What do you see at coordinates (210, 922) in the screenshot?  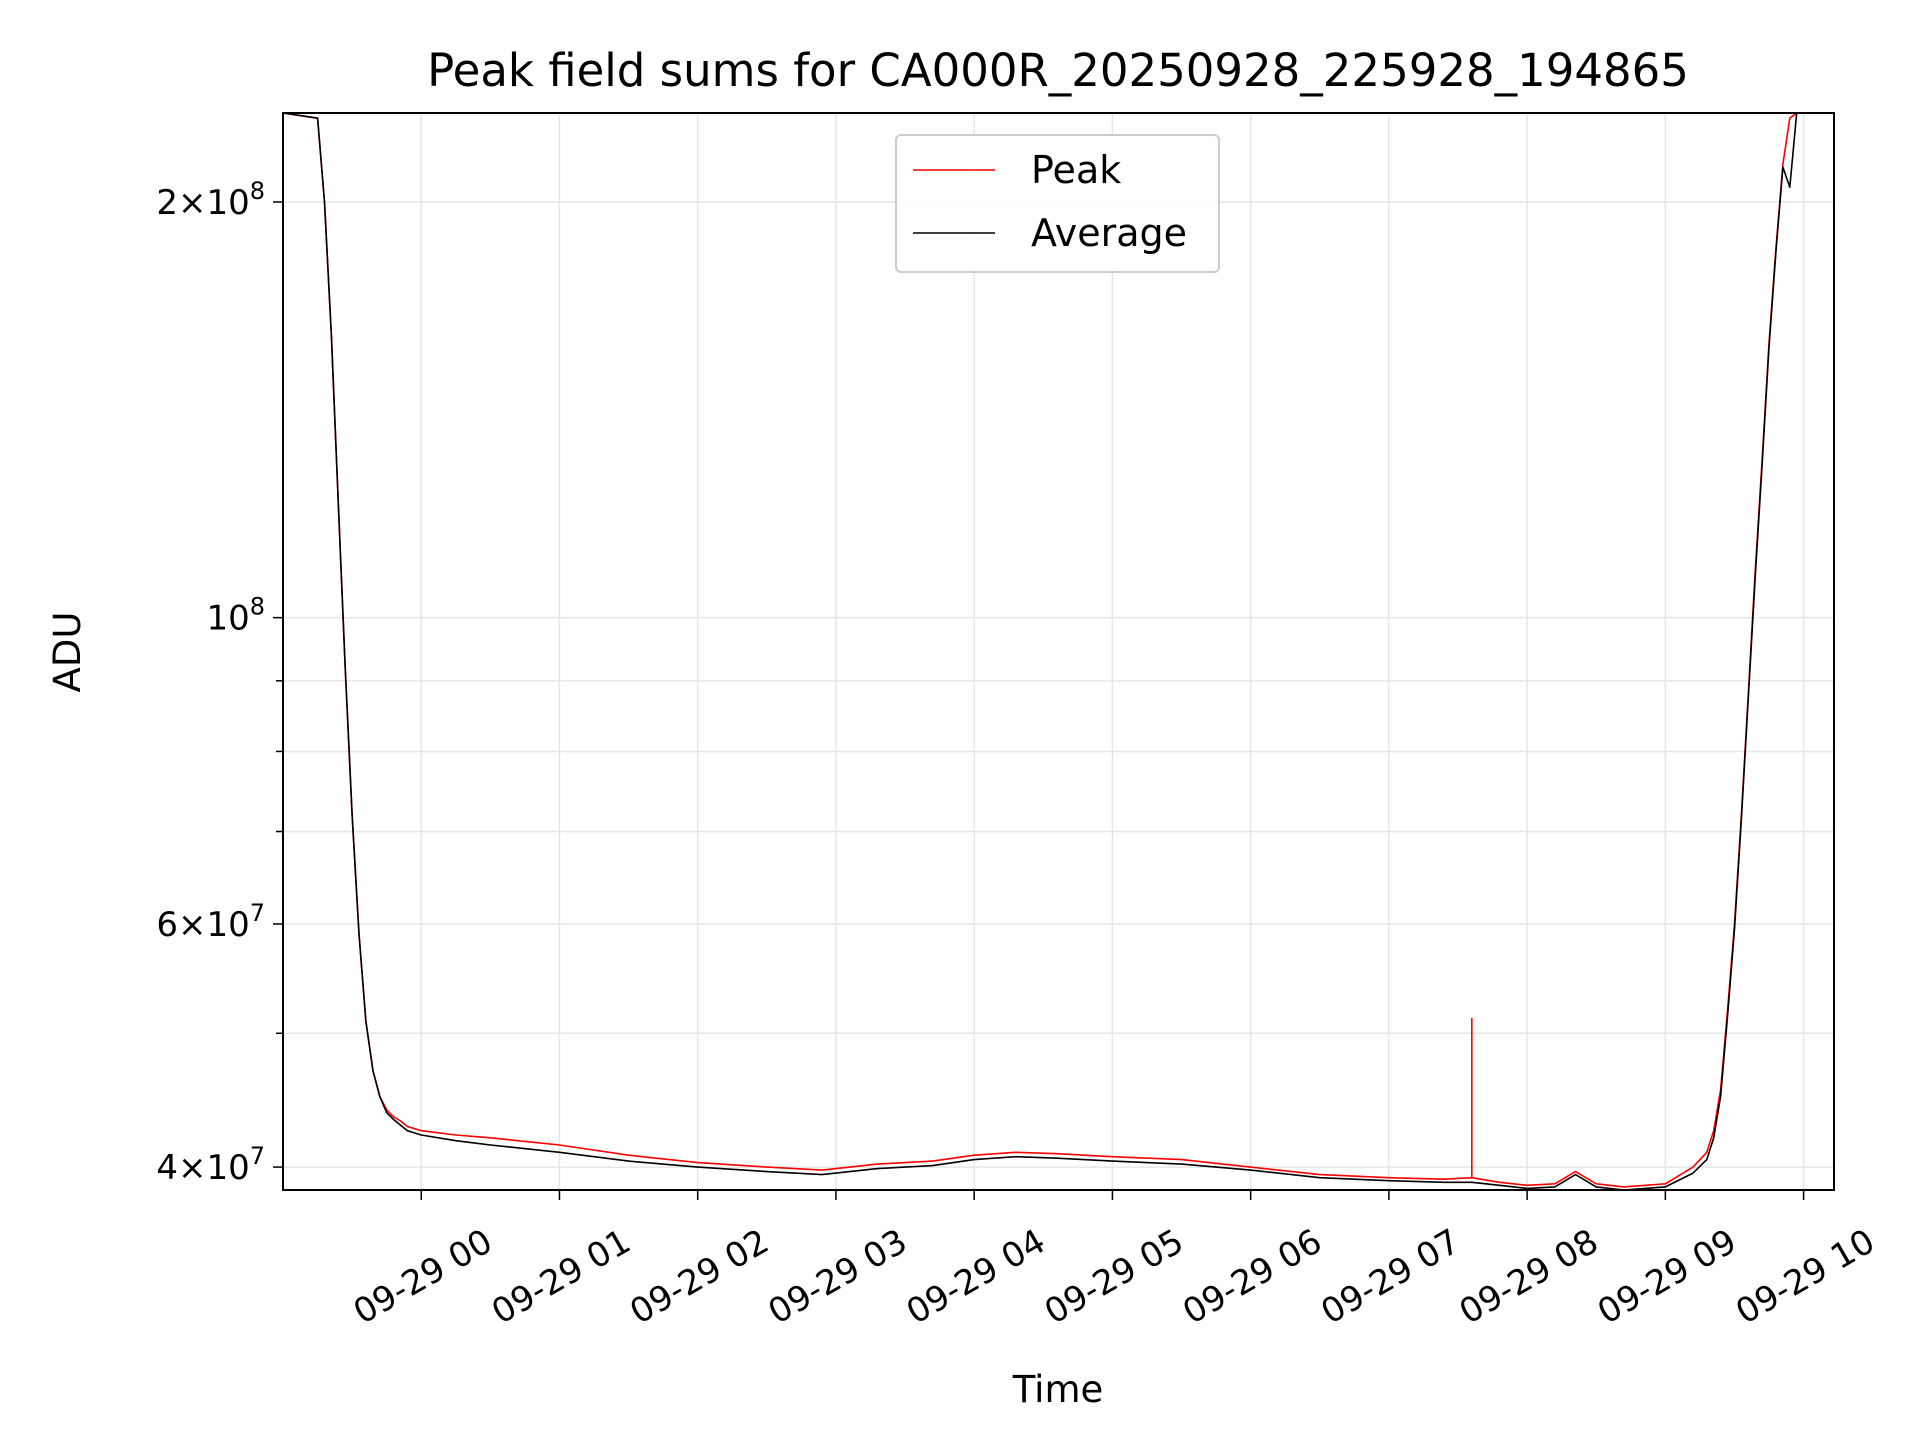 I see `y-tick-label: 6×107` at bounding box center [210, 922].